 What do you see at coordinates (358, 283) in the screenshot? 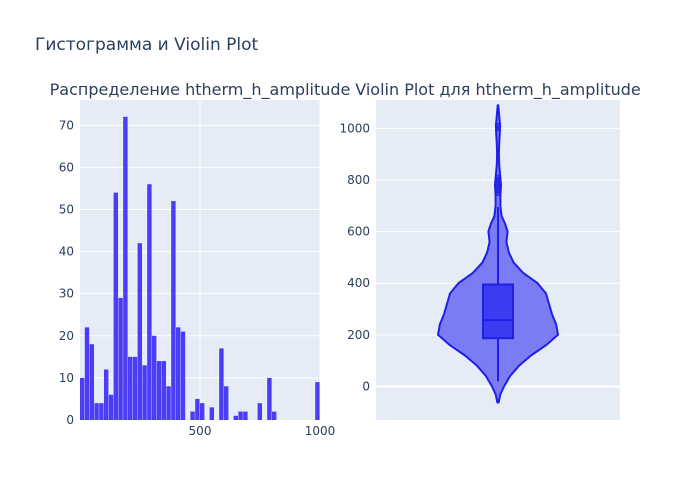
I see `violin-y-tick-label: 400` at bounding box center [358, 283].